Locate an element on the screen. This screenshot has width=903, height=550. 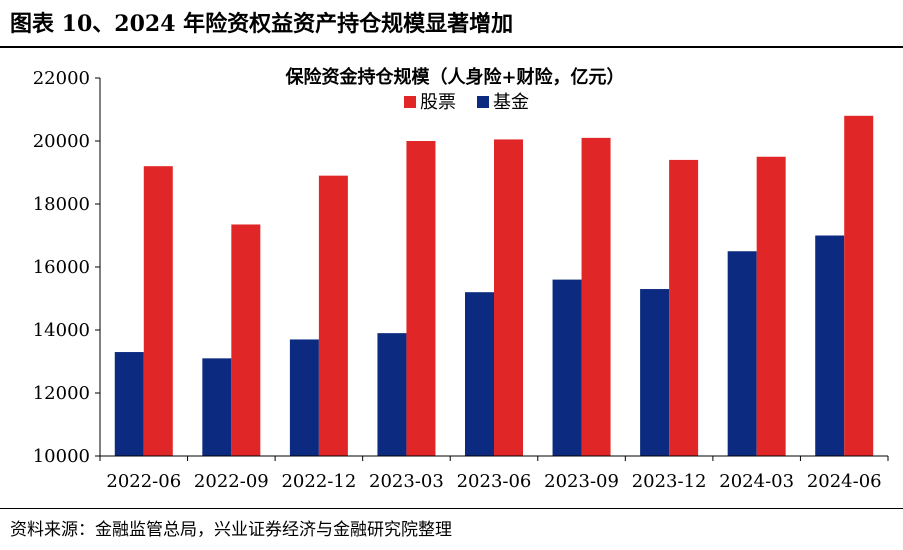
chart-title: 保险资金持仓规模（人身险+财险，亿元） is located at coordinates (454, 77).